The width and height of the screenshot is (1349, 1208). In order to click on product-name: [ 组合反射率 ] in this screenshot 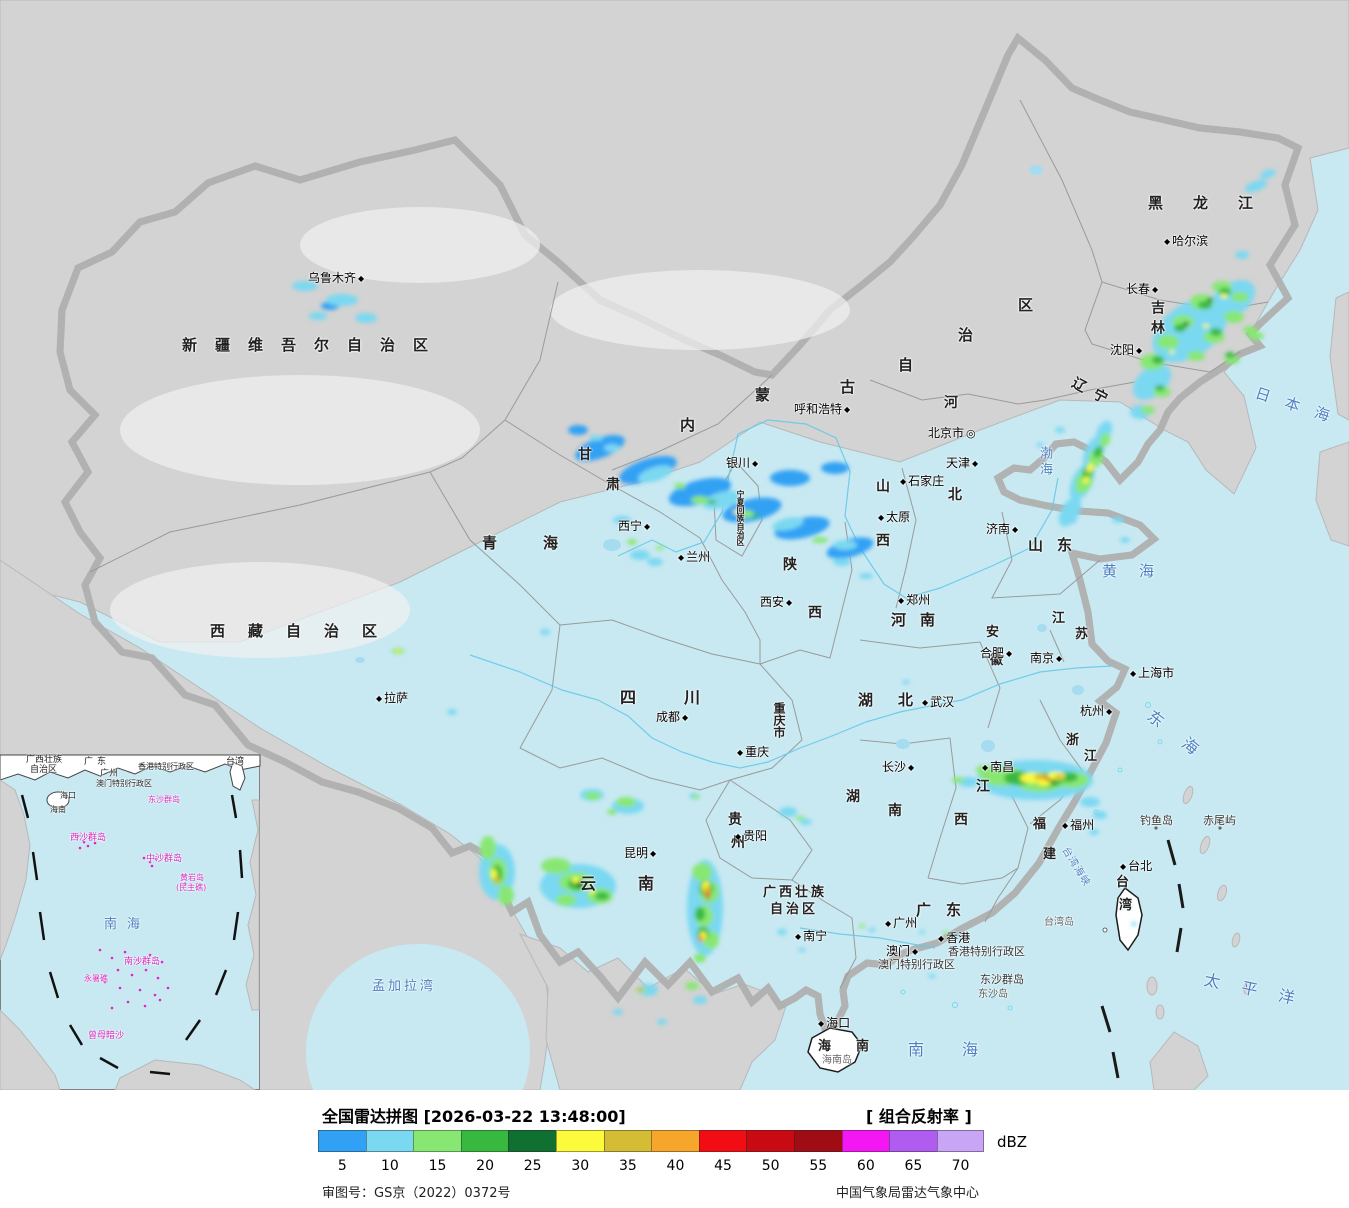, I will do `click(919, 1116)`.